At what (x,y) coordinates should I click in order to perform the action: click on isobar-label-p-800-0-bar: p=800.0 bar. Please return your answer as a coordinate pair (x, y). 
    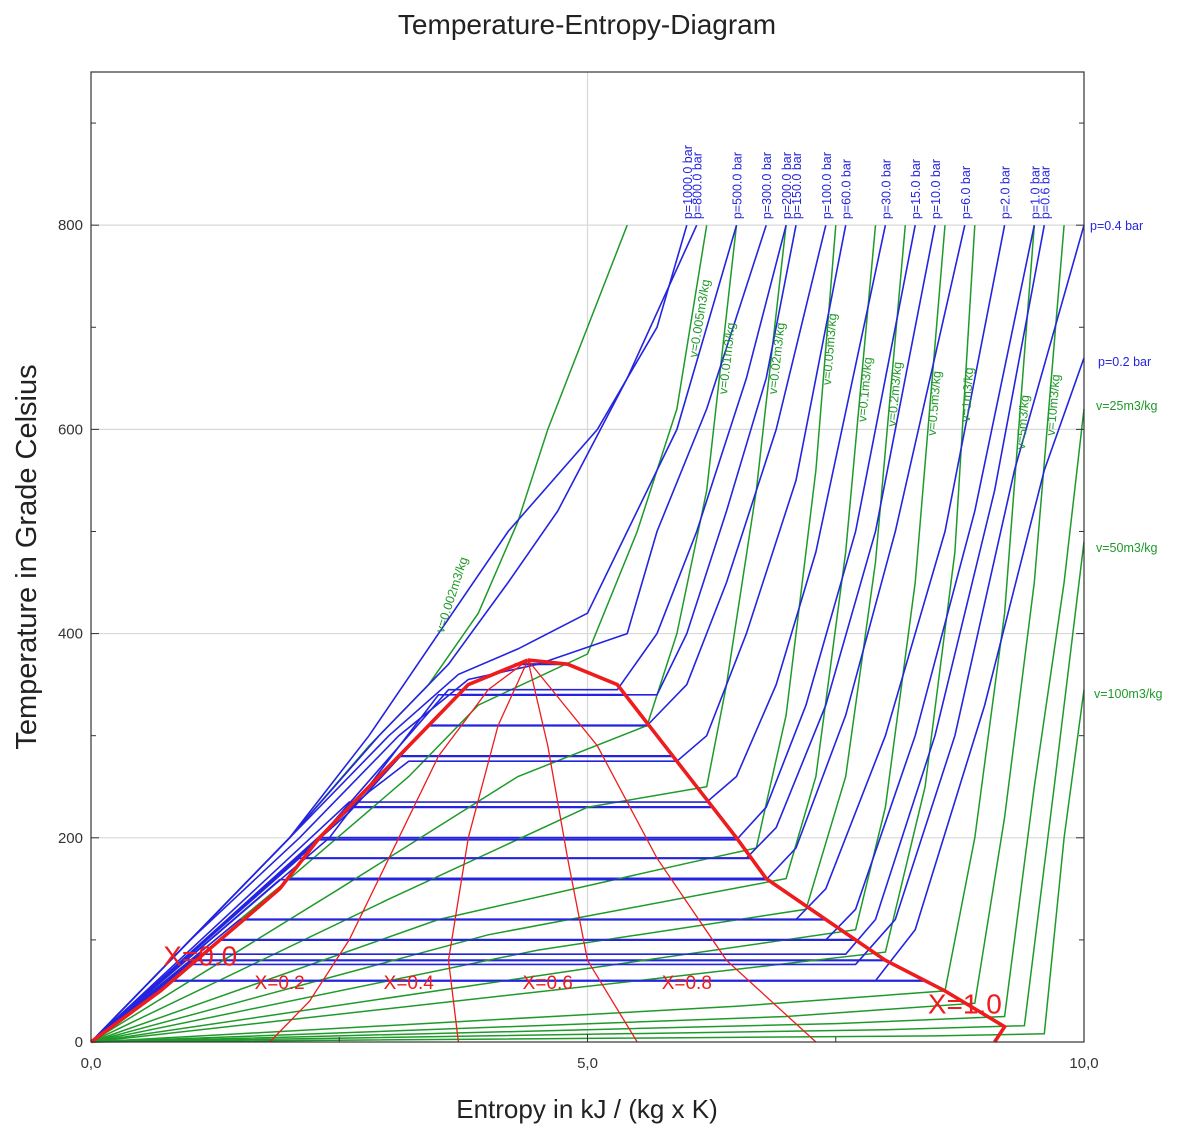
    Looking at the image, I should click on (698, 185).